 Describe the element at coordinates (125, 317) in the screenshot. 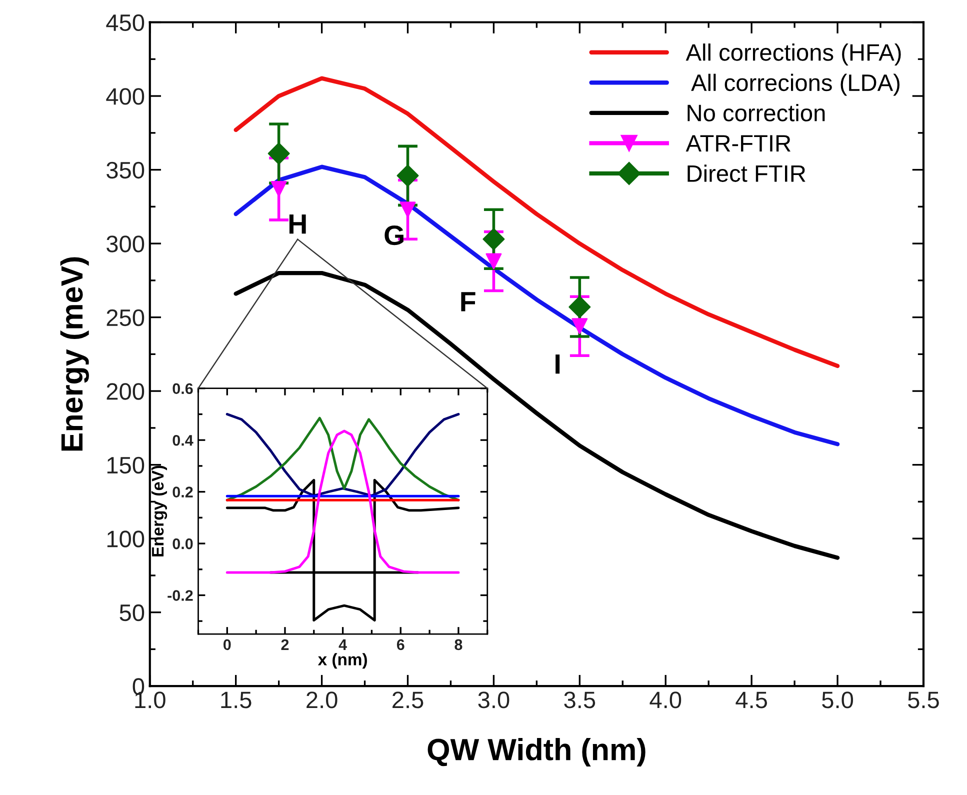

I see `y-tick-label: 250` at that location.